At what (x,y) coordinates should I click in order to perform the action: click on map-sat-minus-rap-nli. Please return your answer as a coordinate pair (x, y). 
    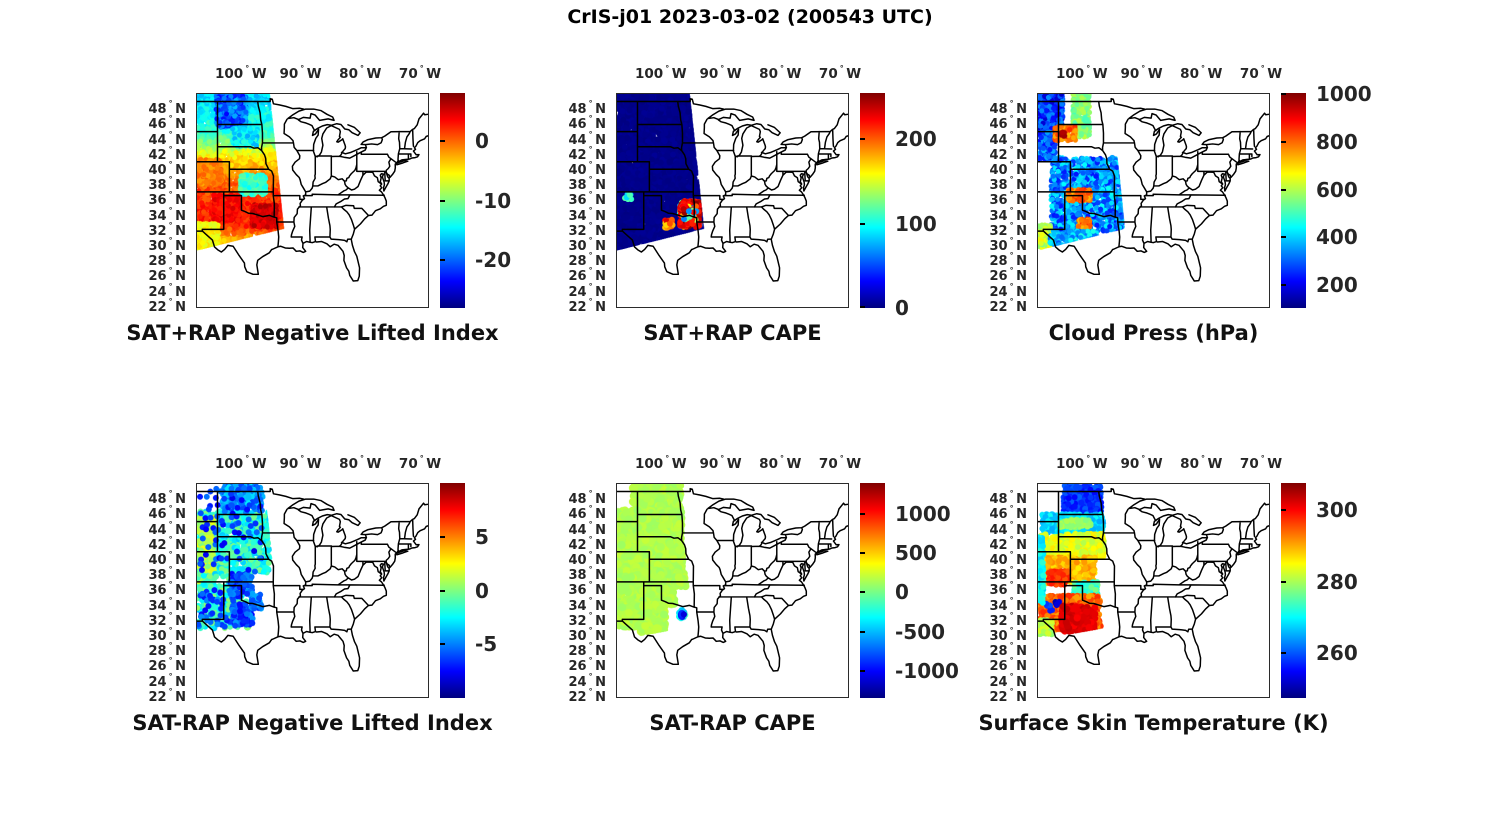
    Looking at the image, I should click on (312, 590).